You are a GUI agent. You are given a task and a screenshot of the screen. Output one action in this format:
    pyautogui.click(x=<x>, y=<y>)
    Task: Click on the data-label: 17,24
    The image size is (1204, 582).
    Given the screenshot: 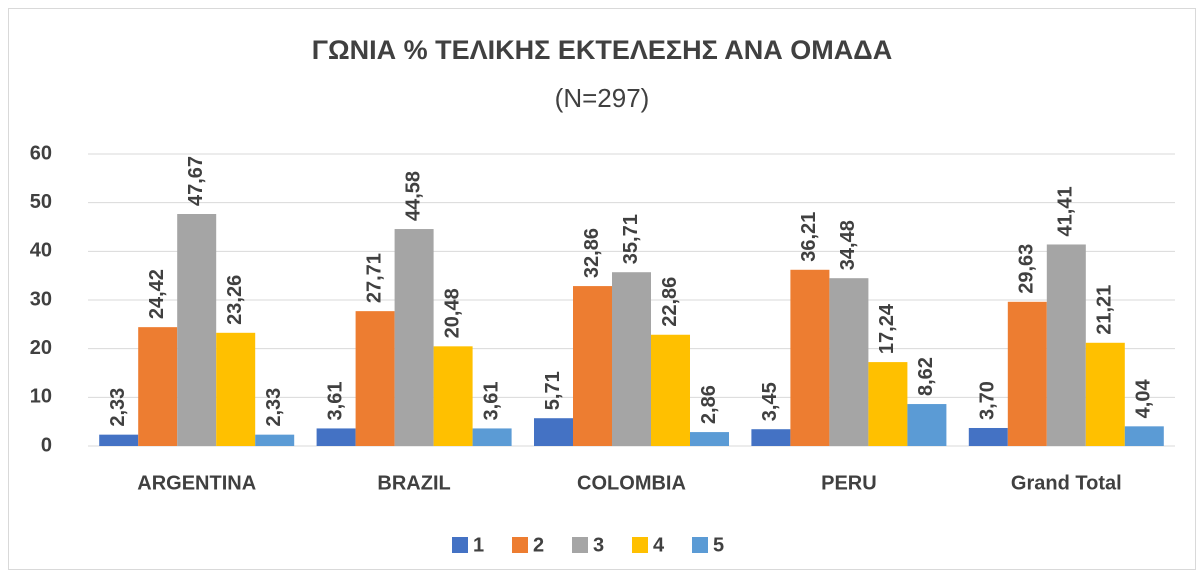 What is the action you would take?
    pyautogui.click(x=887, y=328)
    